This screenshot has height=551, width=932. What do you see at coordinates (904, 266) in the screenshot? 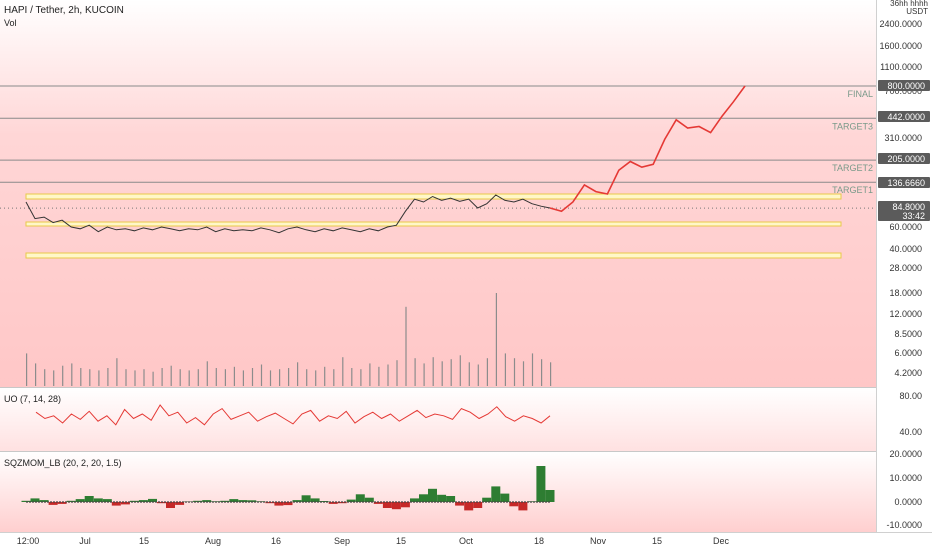
I see `price-scale` at bounding box center [904, 266].